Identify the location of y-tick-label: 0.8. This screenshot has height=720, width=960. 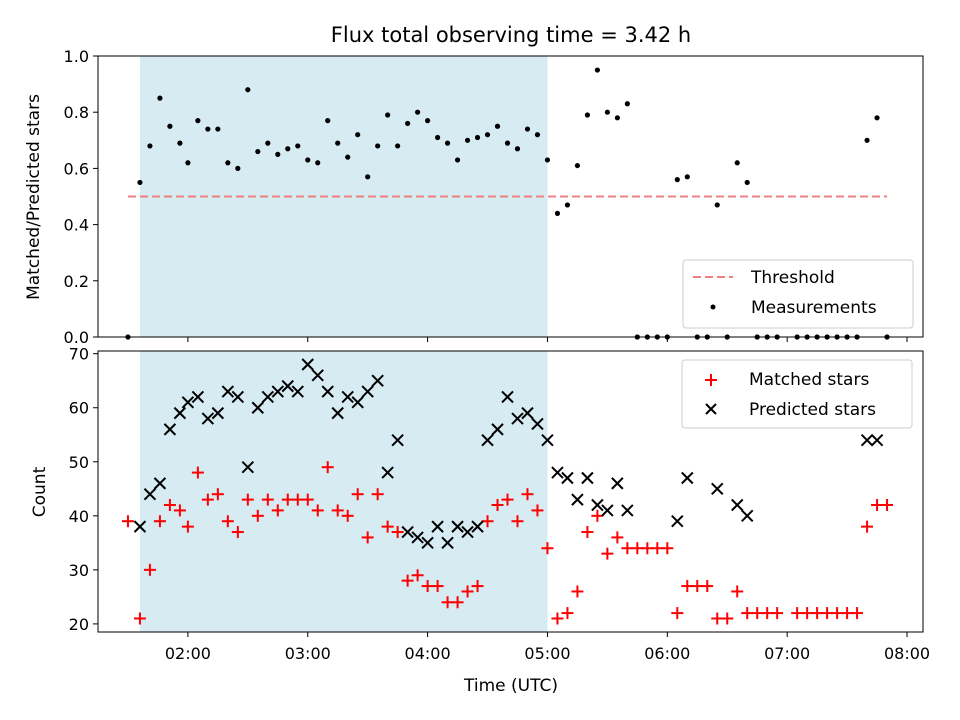
(76, 112).